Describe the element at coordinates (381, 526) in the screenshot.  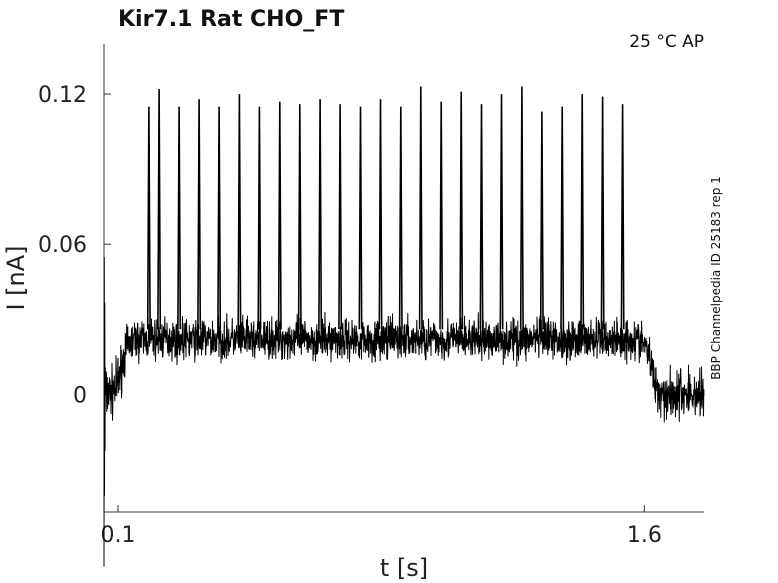
I see `x-ticks: 0.1 1.6` at that location.